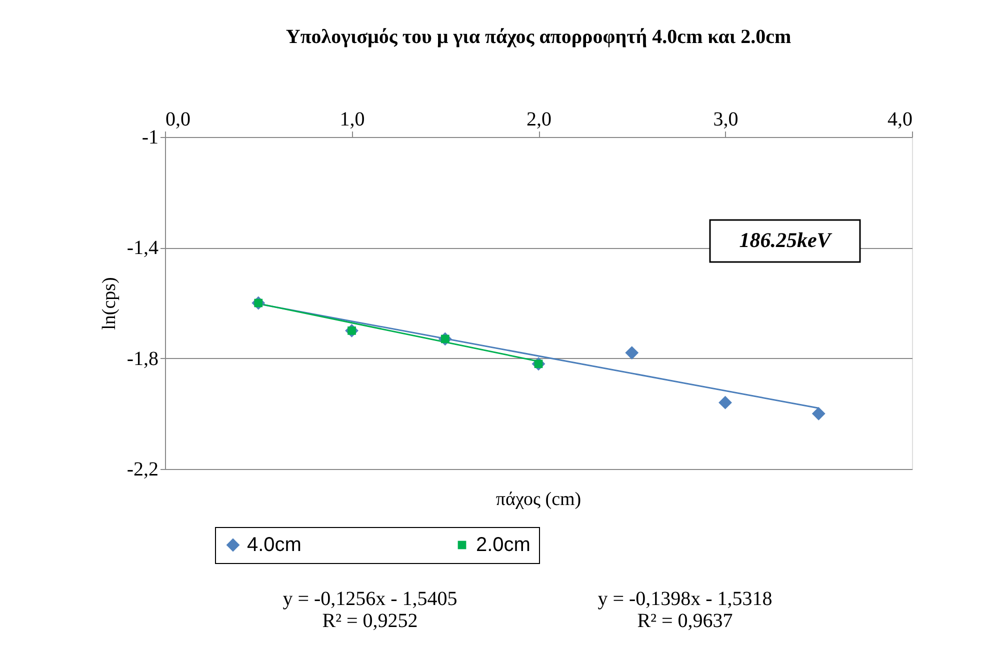 The width and height of the screenshot is (992, 646). Describe the element at coordinates (370, 621) in the screenshot. I see `text: R² = 0,9252` at that location.